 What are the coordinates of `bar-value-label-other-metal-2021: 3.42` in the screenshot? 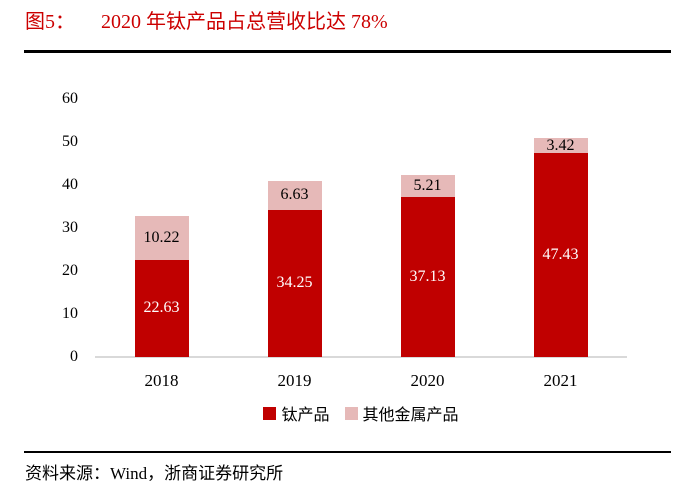 It's located at (560, 145).